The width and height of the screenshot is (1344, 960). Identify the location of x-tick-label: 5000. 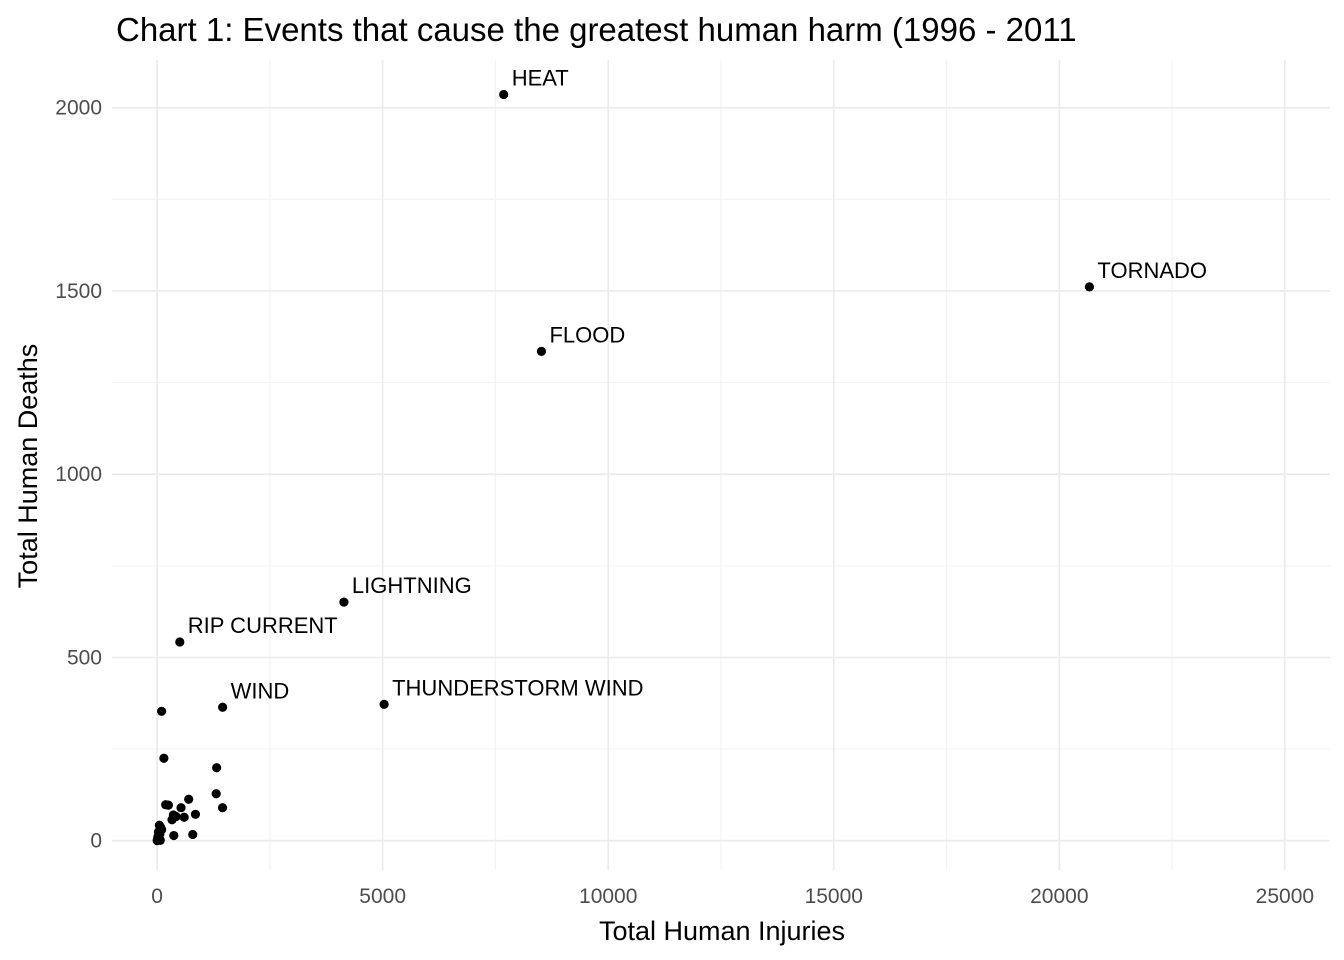
(382, 896).